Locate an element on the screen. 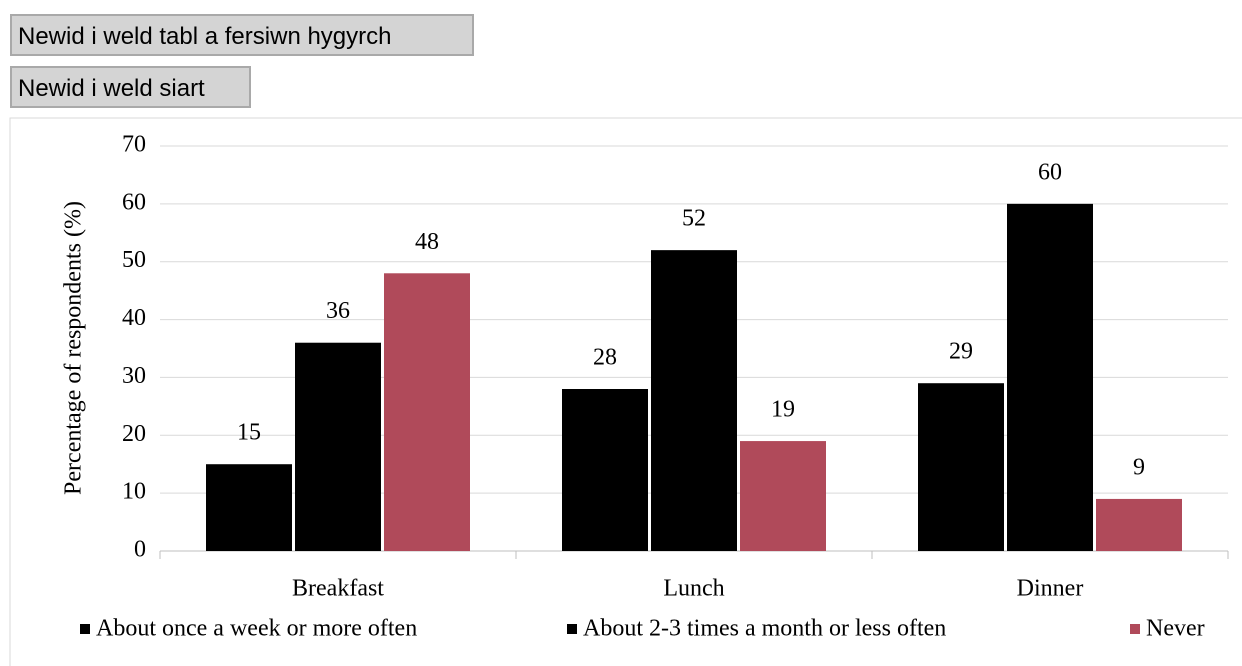 Image resolution: width=1242 pixels, height=666 pixels. legend-label: About once a week or more often is located at coordinates (256, 629).